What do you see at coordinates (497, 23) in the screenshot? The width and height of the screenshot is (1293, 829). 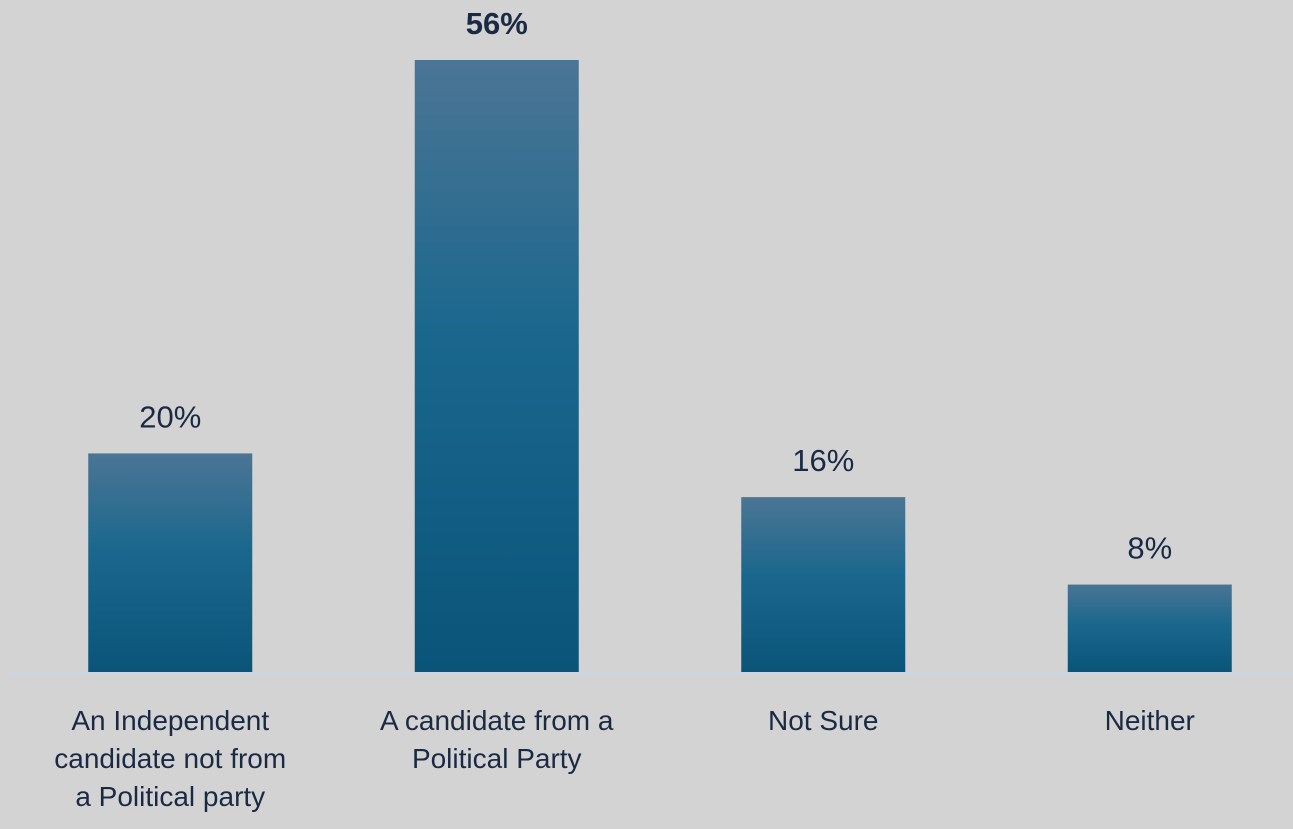 I see `data-label-2: 56%` at bounding box center [497, 23].